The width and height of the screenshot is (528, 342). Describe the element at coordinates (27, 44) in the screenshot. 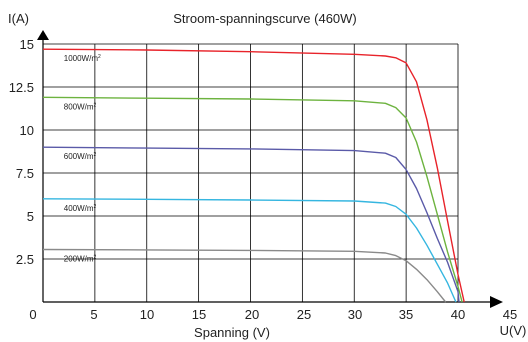

I see `y-tick-label: 15` at that location.